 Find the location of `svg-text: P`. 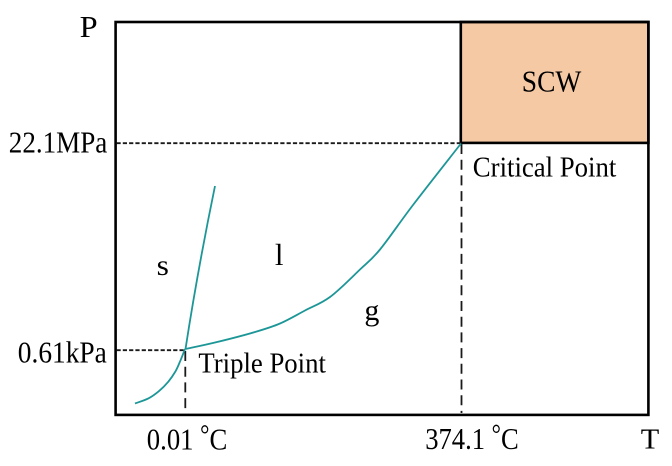

svg-text: P is located at coordinates (89, 26).